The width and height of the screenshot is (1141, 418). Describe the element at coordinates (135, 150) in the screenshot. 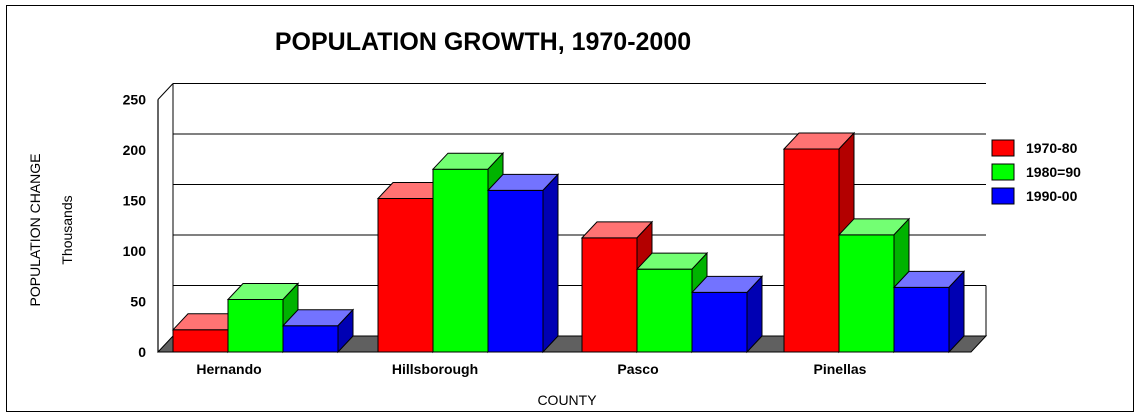

I see `y-tick-label-200: 200` at that location.